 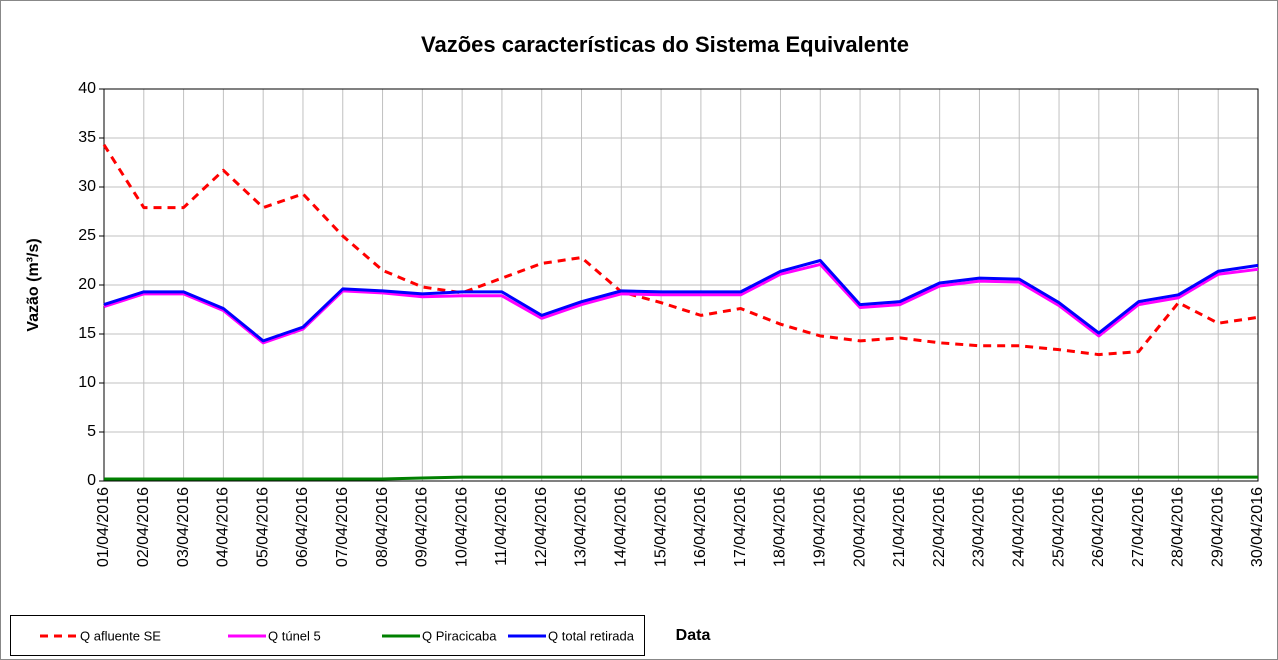 I want to click on x-tick-label: 02/04/2016, so click(x=143, y=527).